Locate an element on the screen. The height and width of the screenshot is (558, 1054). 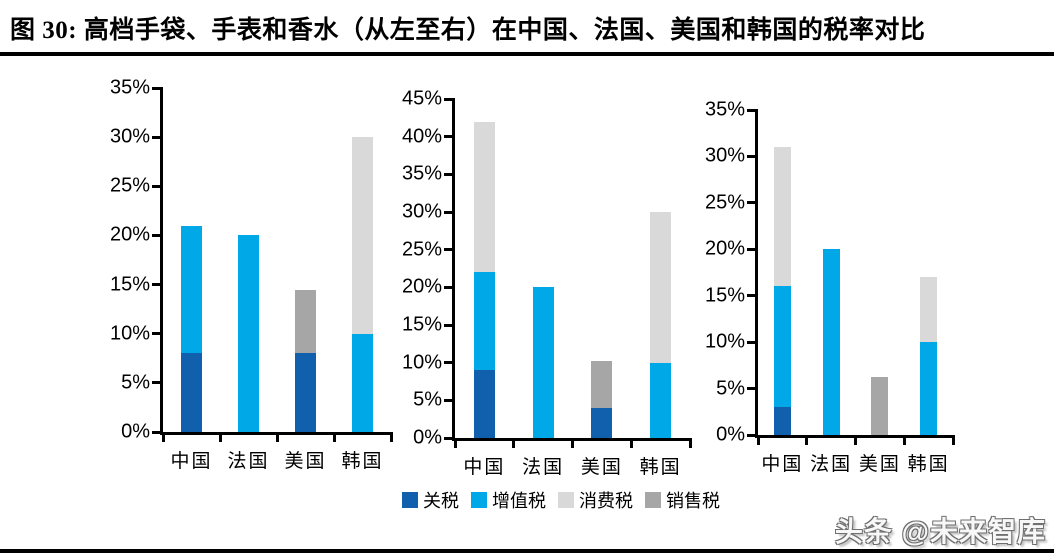
bottom-rule is located at coordinates (527, 551).